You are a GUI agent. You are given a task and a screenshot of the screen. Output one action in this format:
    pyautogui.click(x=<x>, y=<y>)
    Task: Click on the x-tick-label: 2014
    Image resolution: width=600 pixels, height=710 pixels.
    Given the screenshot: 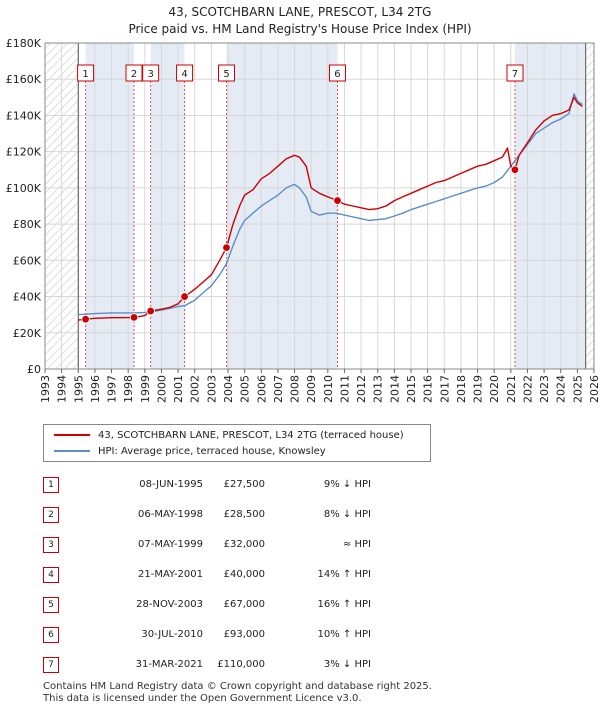 What is the action you would take?
    pyautogui.click(x=394, y=389)
    